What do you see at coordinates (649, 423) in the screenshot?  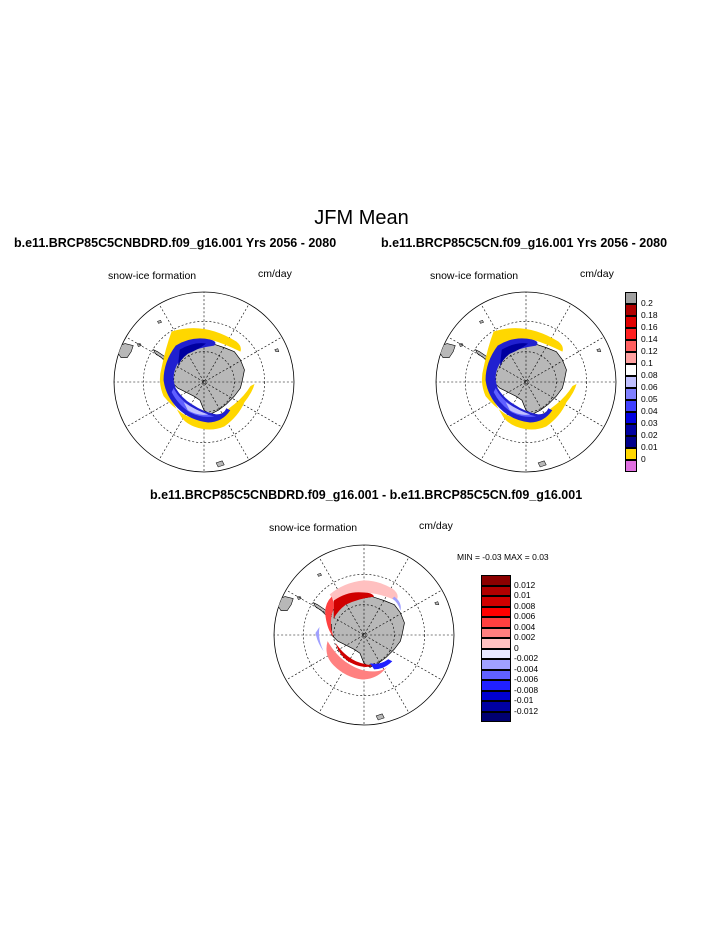 I see `top-colorbar-tick-label: 0.03` at bounding box center [649, 423].